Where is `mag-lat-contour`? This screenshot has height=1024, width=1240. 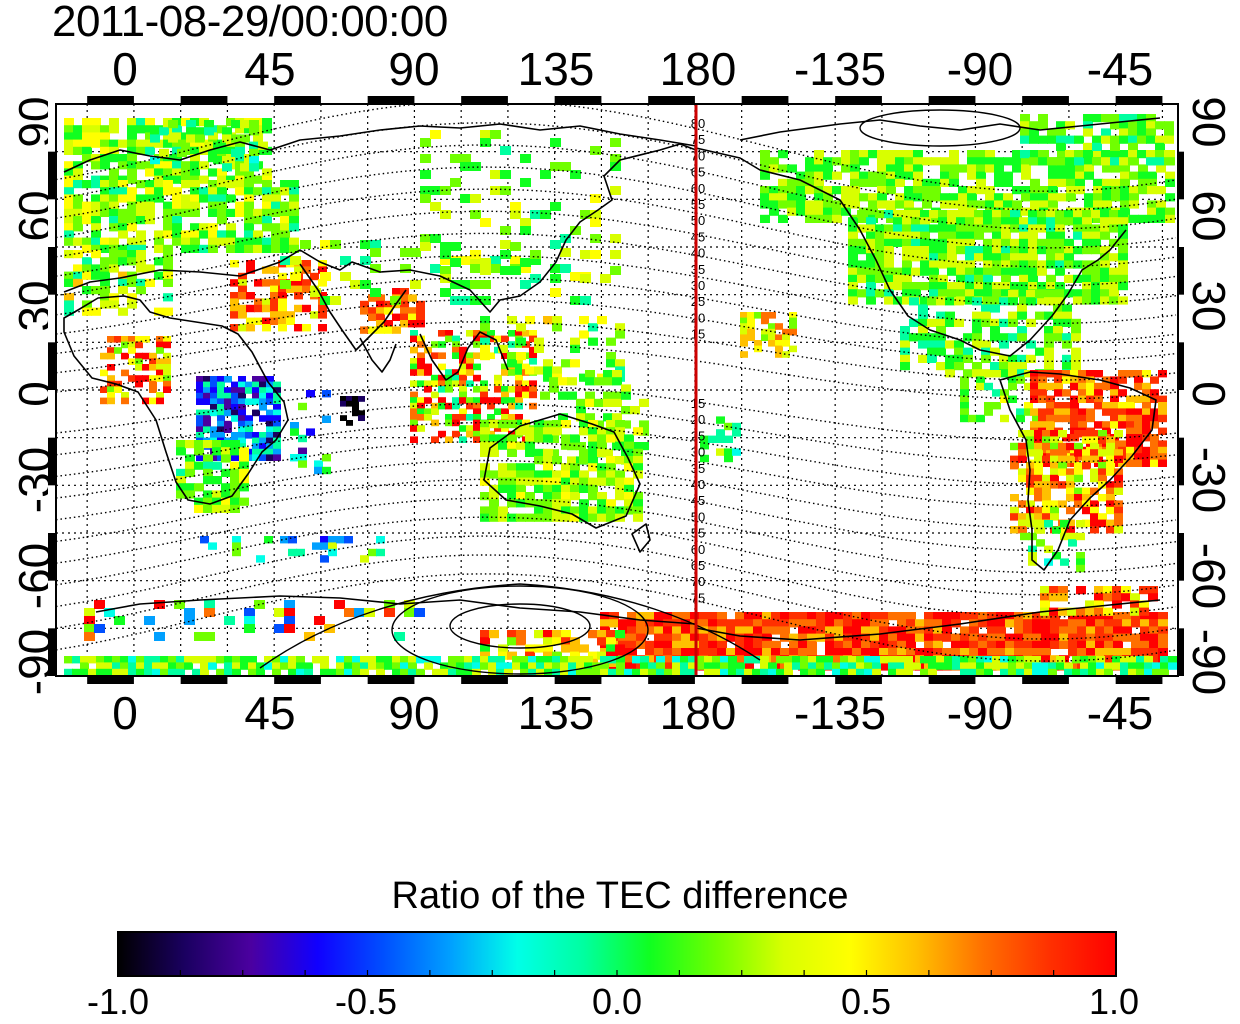 mag-lat-contour is located at coordinates (616, 453).